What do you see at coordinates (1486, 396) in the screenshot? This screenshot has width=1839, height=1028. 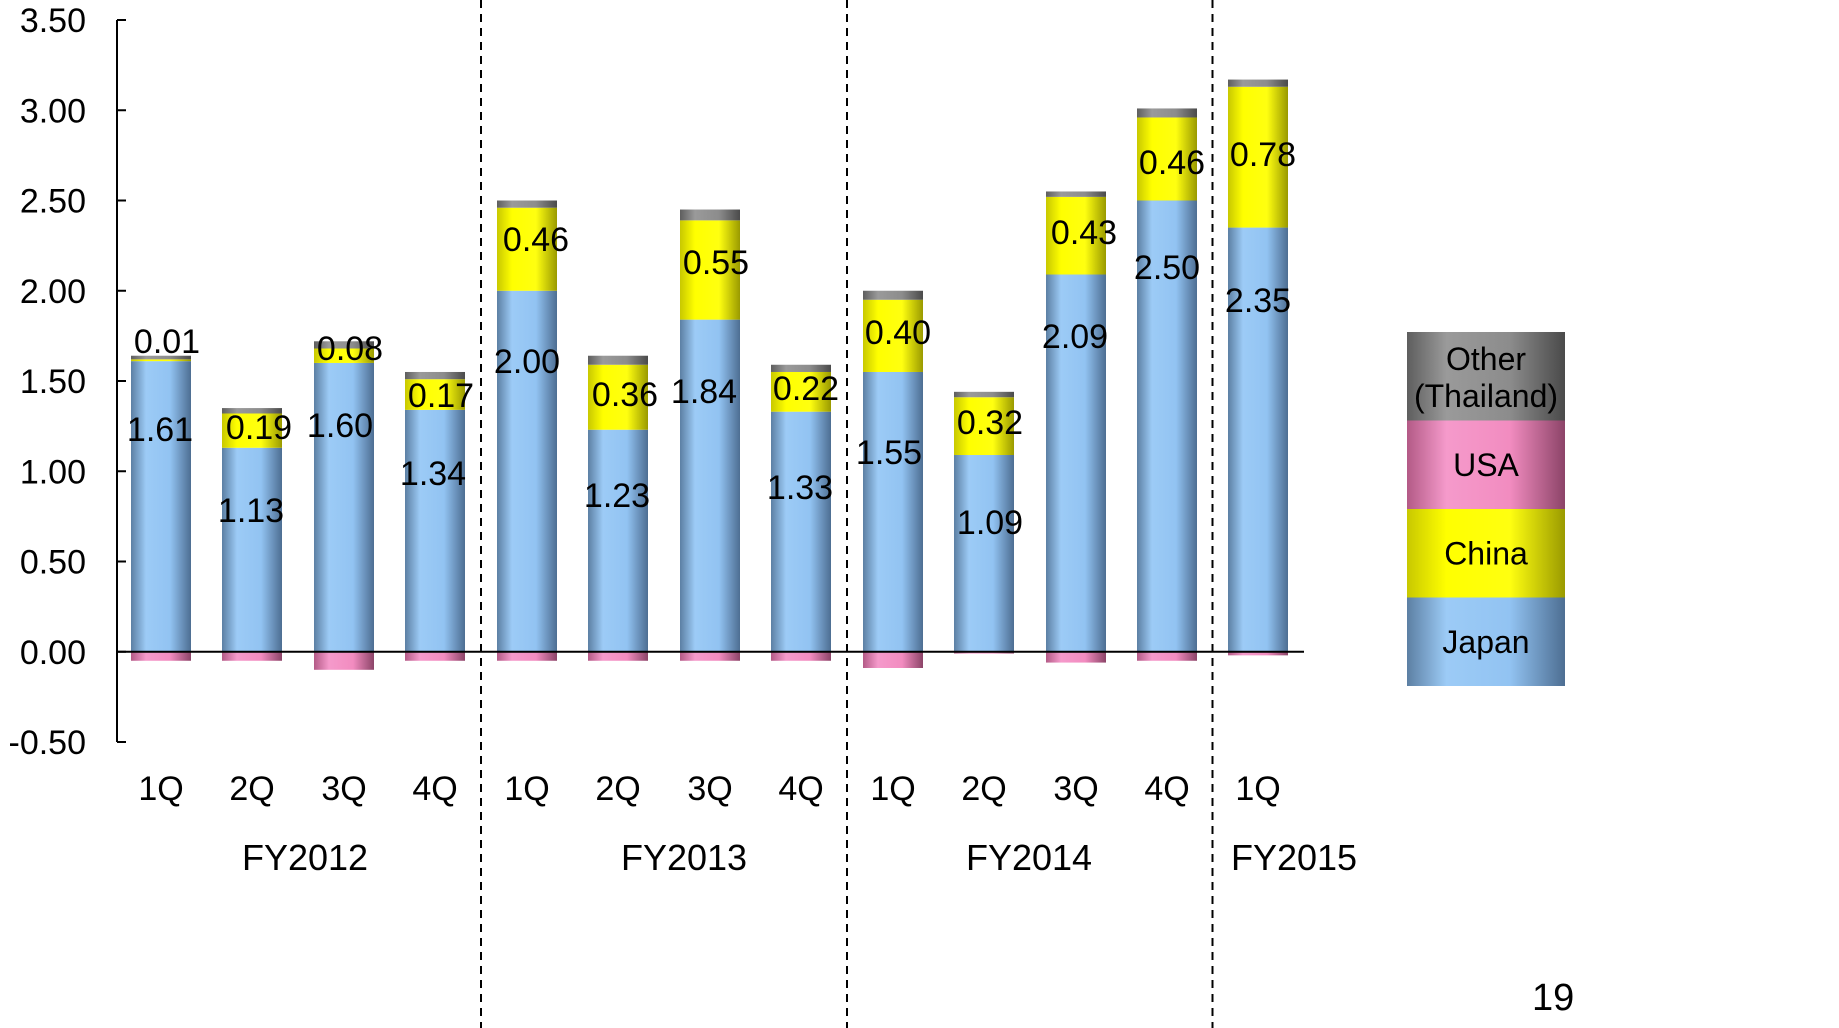 I see `legend-label-other-sub: (Thailand)` at bounding box center [1486, 396].